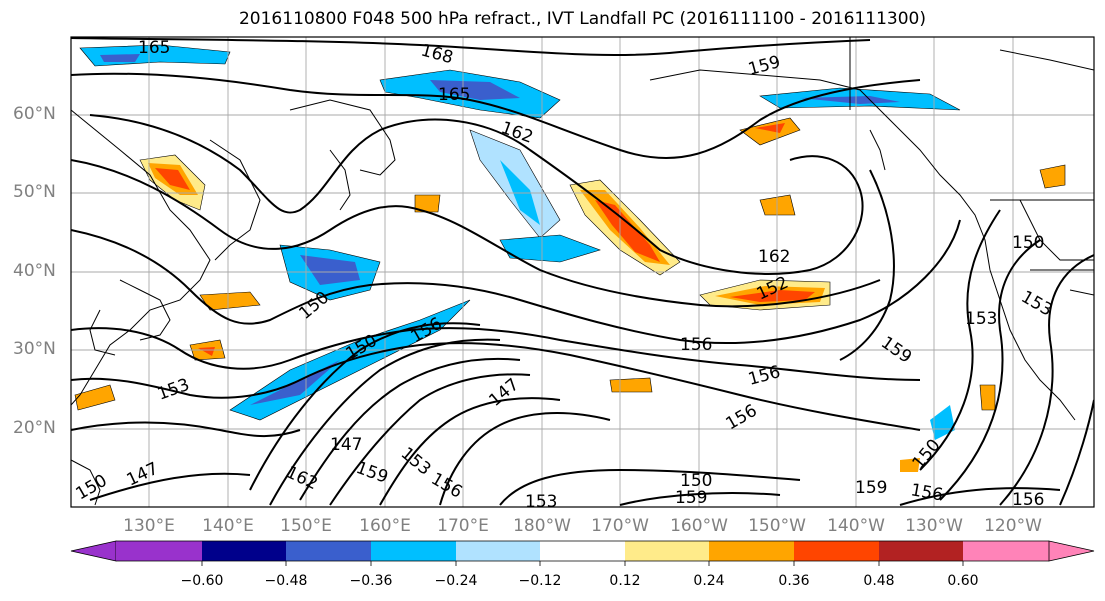 The height and width of the screenshot is (601, 1105). I want to click on latitude-label: 60°N, so click(34, 114).